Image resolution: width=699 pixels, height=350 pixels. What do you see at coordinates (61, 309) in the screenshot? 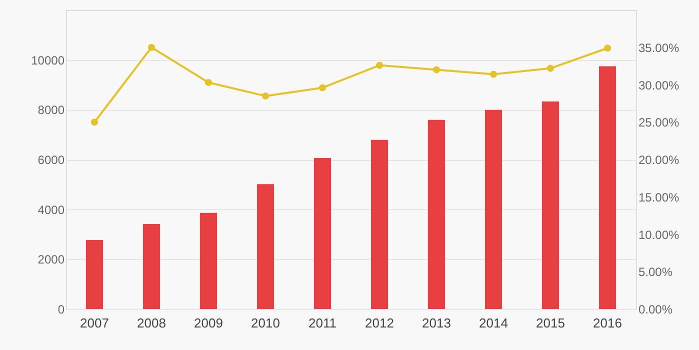
I see `y-tick-label: 0` at bounding box center [61, 309].